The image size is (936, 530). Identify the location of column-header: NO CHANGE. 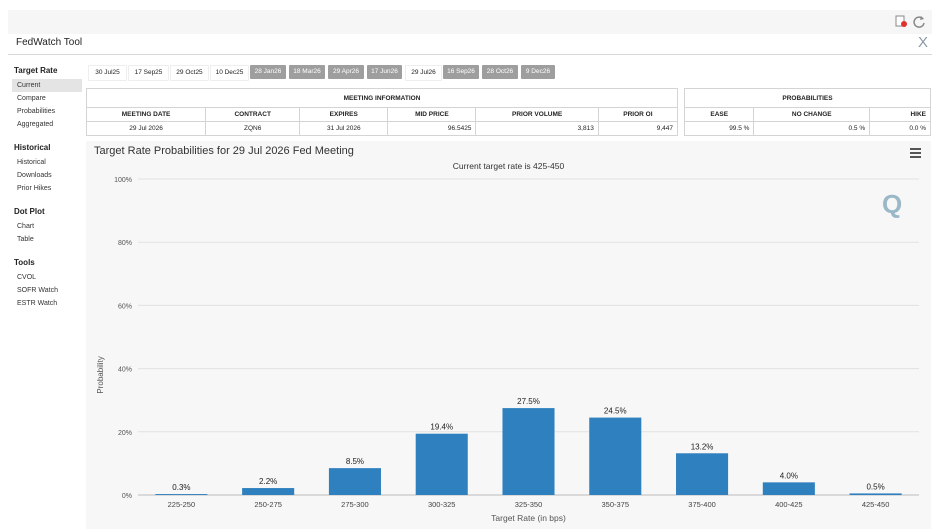
(812, 114).